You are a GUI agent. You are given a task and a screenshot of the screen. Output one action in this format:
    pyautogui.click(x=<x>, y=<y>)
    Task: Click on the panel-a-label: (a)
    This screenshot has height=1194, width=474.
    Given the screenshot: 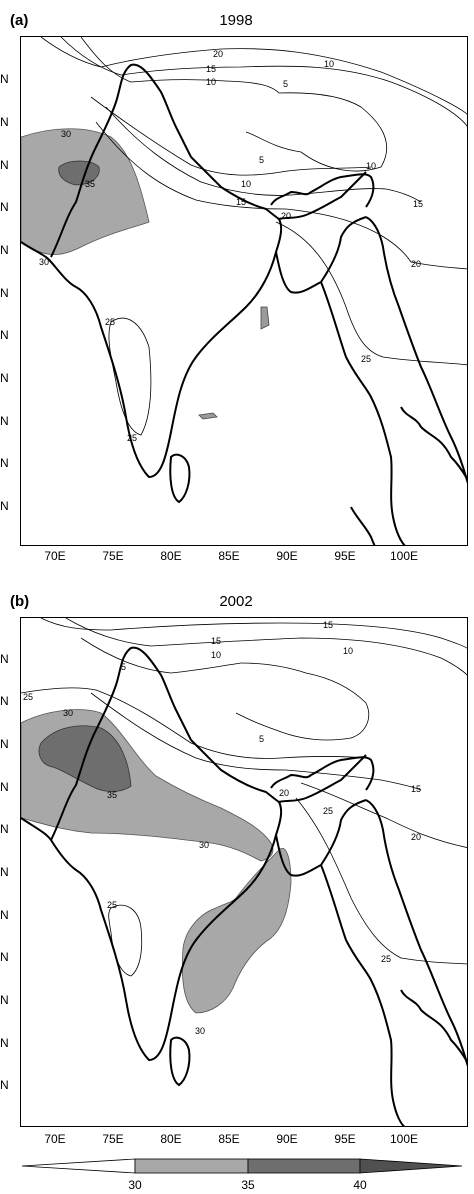 What is the action you would take?
    pyautogui.click(x=19, y=20)
    